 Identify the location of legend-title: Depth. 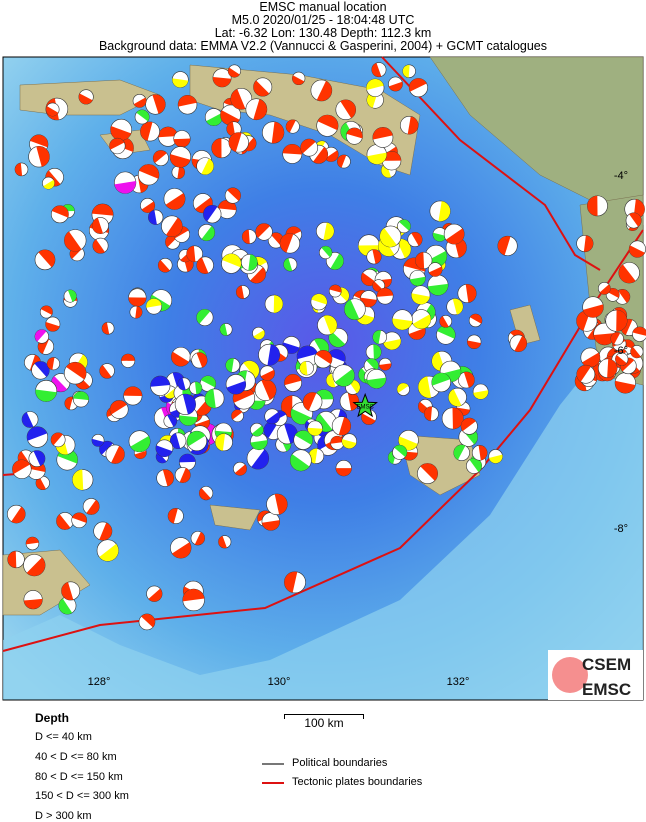
(52, 718).